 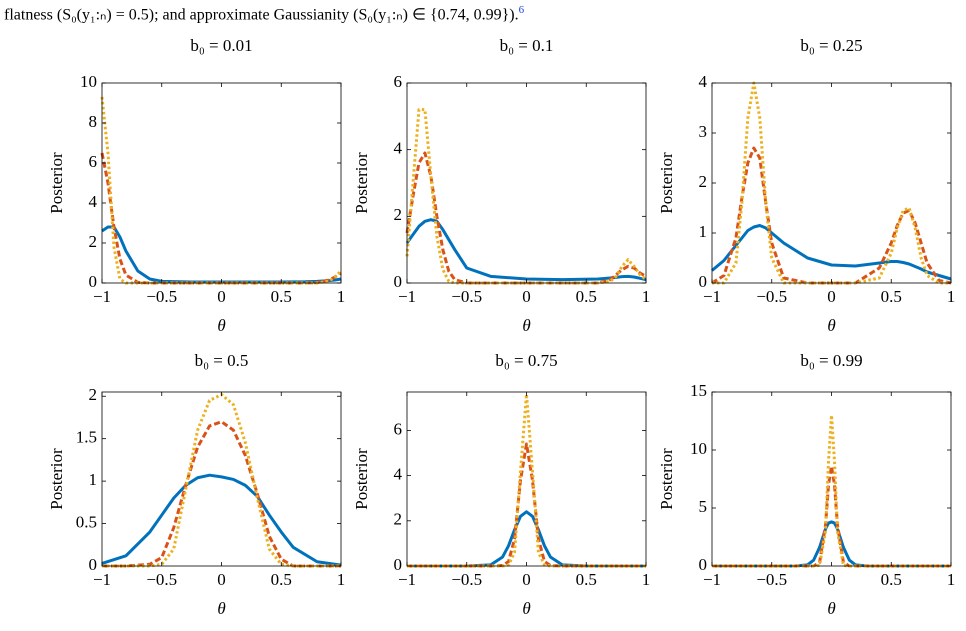 What do you see at coordinates (521, 10) in the screenshot?
I see `footnote-mark: 6` at bounding box center [521, 10].